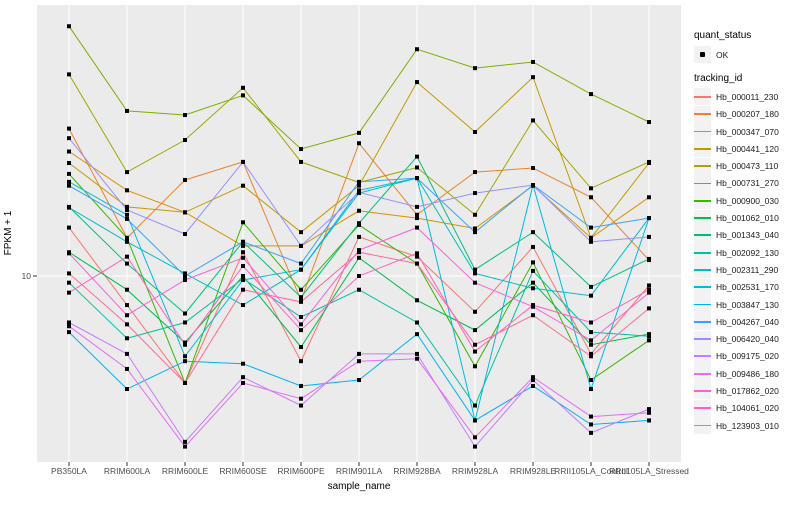 This screenshot has height=505, width=800. I want to click on x-tick-label: RRII105LA_Control, so click(591, 471).